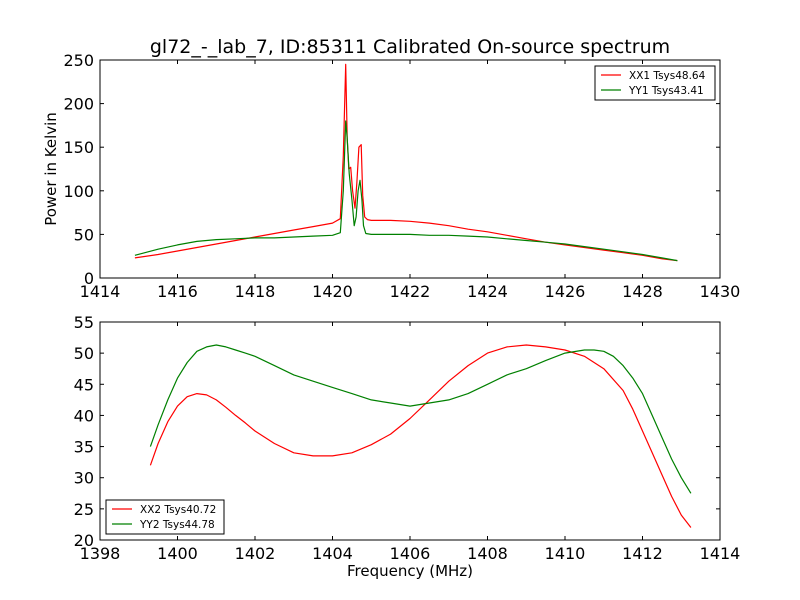 The height and width of the screenshot is (600, 800). Describe the element at coordinates (178, 510) in the screenshot. I see `legend-entry: XX2 Tsys40.72` at that location.